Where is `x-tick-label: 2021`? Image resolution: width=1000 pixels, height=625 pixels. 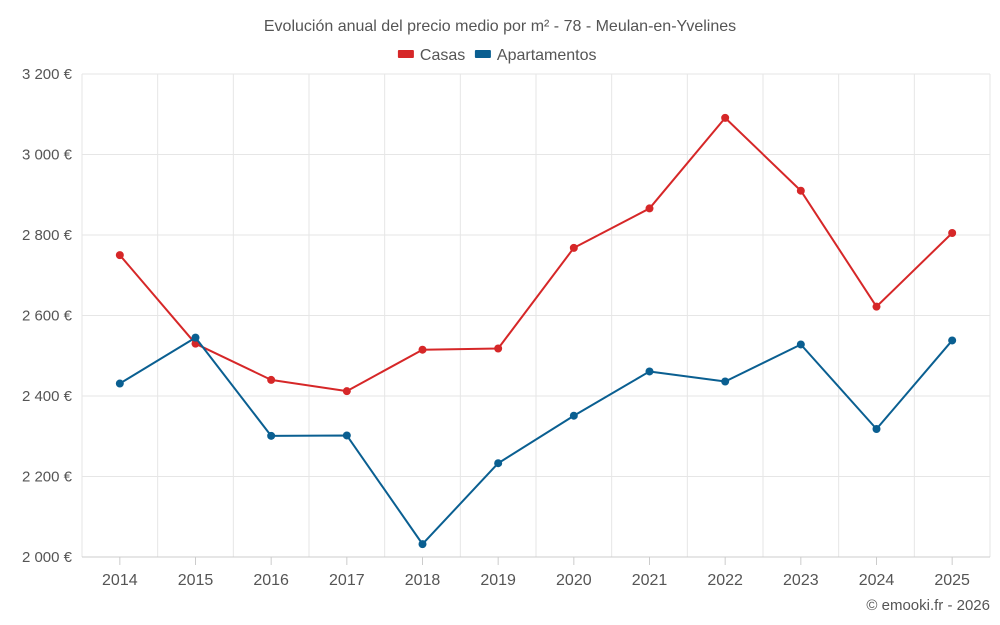 x-tick-label: 2021 is located at coordinates (650, 580).